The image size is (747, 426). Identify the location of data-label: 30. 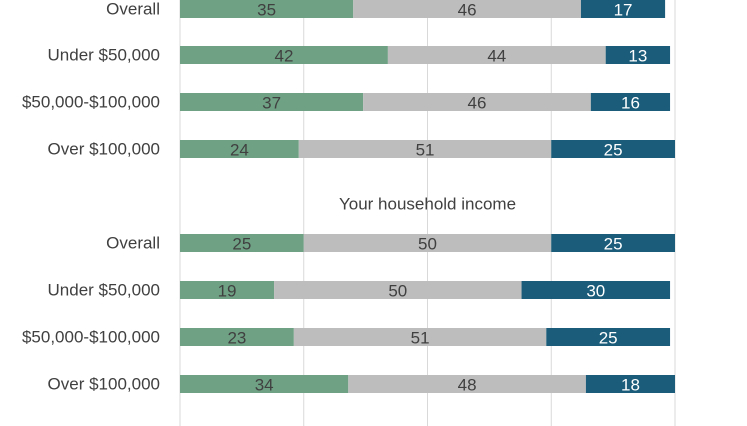
(595, 291).